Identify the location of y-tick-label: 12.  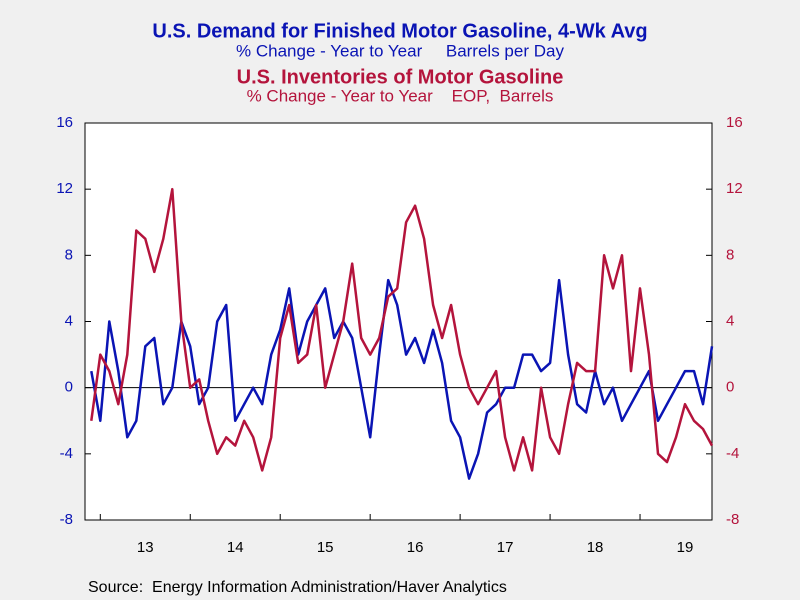
(64, 188).